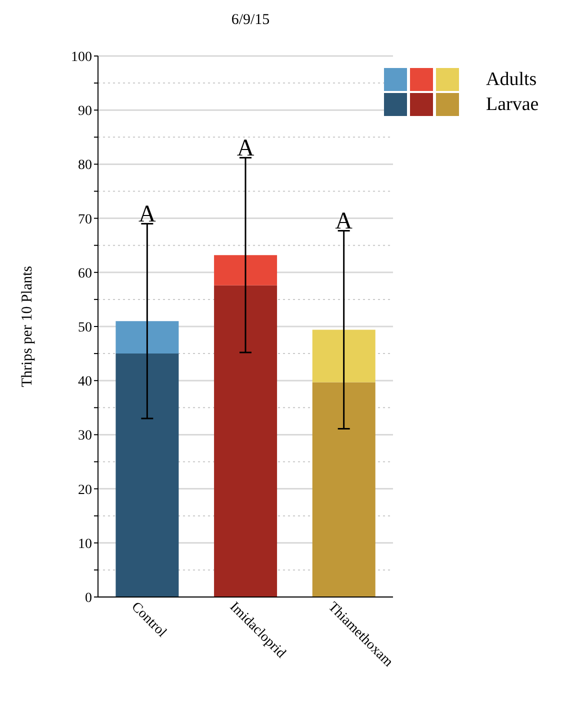 Image resolution: width=570 pixels, height=715 pixels. Describe the element at coordinates (85, 328) in the screenshot. I see `y-tick-label: 50` at that location.